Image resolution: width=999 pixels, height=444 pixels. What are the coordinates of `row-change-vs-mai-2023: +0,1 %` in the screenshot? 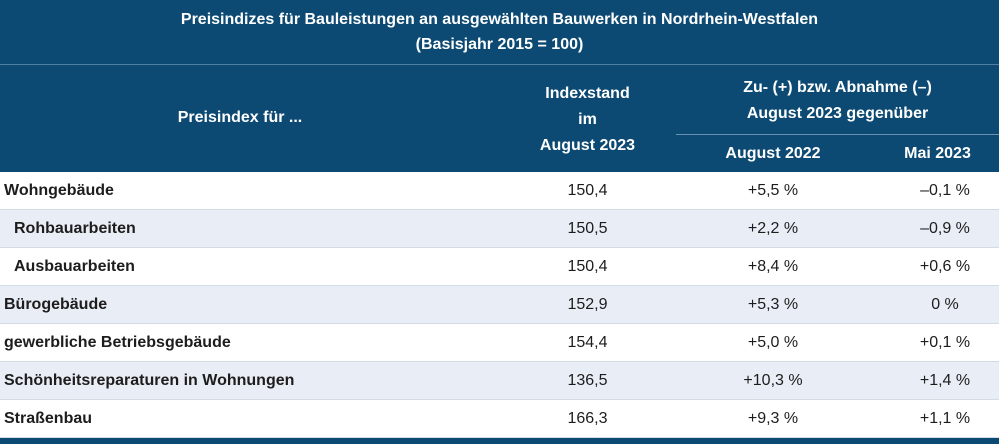 It's located at (945, 342).